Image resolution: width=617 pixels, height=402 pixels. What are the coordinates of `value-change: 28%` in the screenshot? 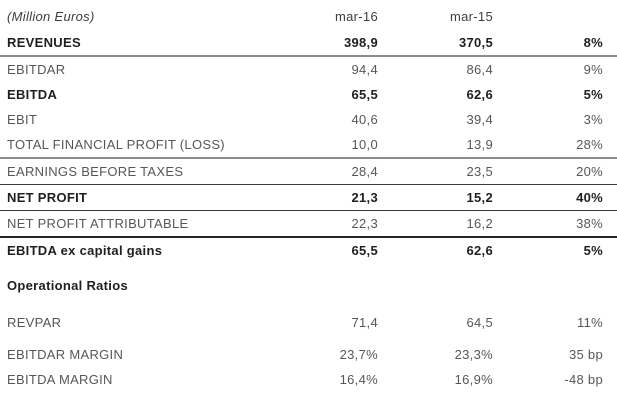 It's located at (555, 145).